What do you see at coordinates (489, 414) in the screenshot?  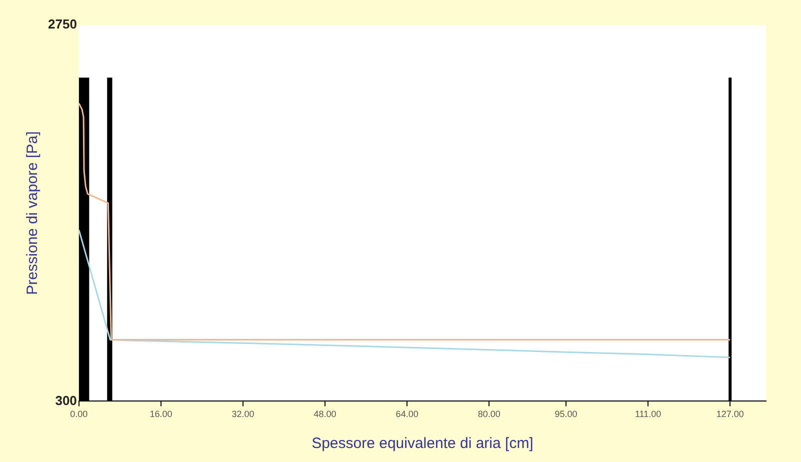 I see `x-tick-label: 80.00` at bounding box center [489, 414].